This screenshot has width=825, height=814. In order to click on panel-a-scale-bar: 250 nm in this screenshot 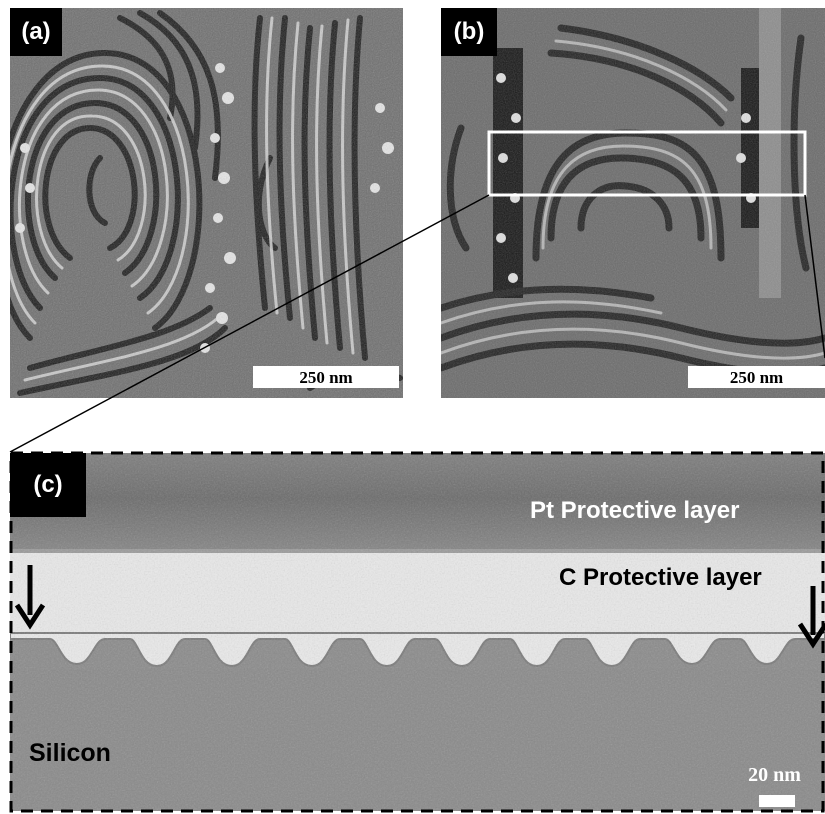, I will do `click(326, 377)`.